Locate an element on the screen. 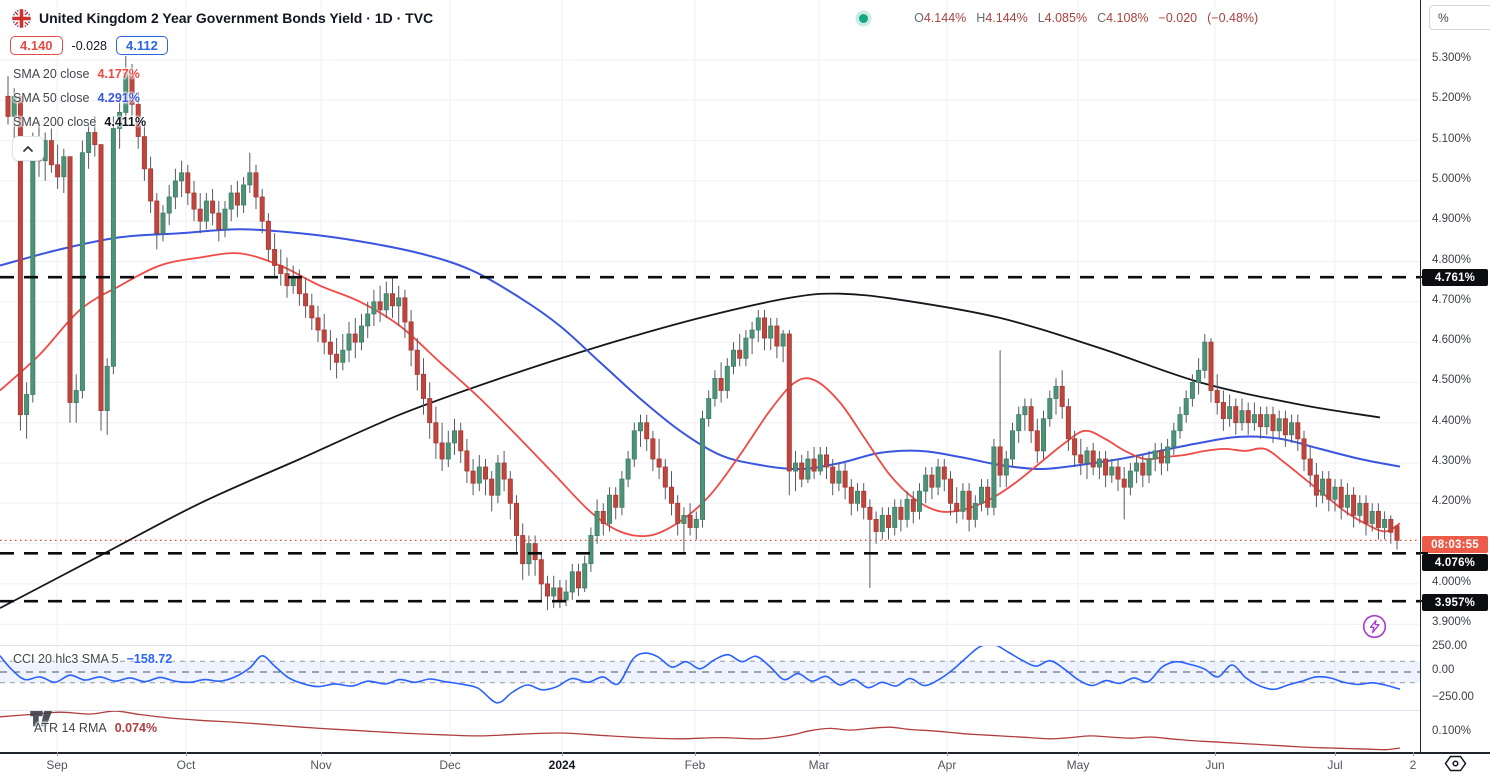 Image resolution: width=1490 pixels, height=778 pixels. quote-row: 4.140 -0.028 4.112 is located at coordinates (89, 45).